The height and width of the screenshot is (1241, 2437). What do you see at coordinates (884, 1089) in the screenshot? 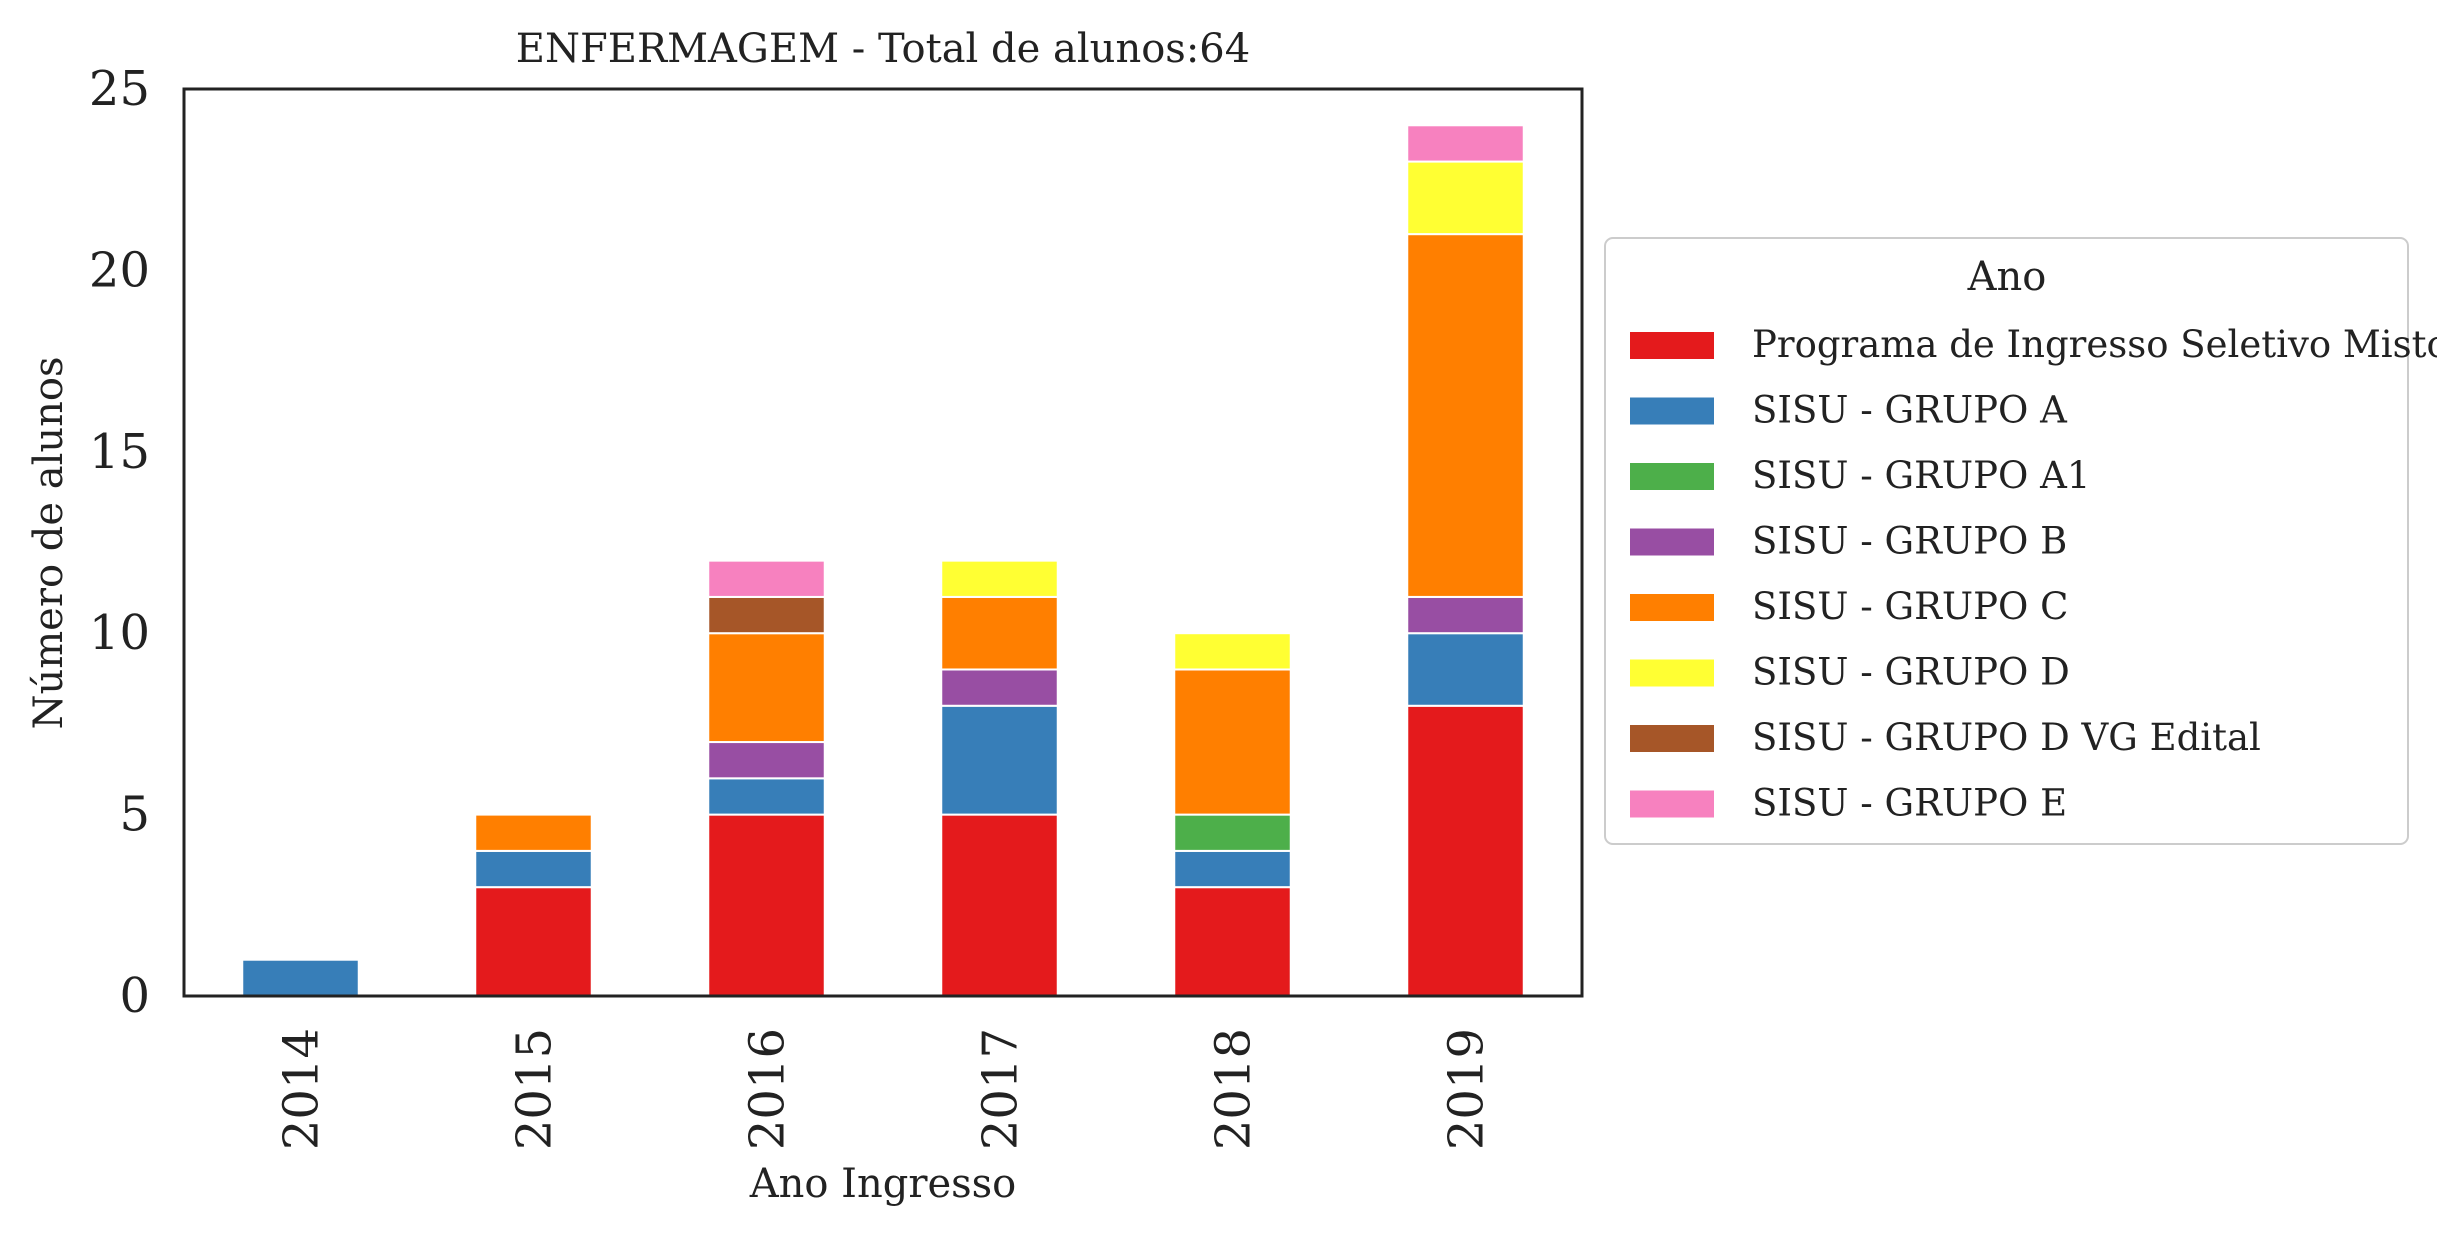
I see `x-ticks-layer: 2014 2015 2016 2017 2018 2019` at bounding box center [884, 1089].